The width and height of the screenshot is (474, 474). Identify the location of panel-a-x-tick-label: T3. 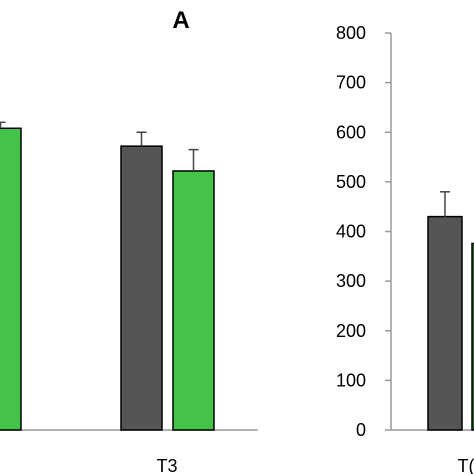
(166, 465).